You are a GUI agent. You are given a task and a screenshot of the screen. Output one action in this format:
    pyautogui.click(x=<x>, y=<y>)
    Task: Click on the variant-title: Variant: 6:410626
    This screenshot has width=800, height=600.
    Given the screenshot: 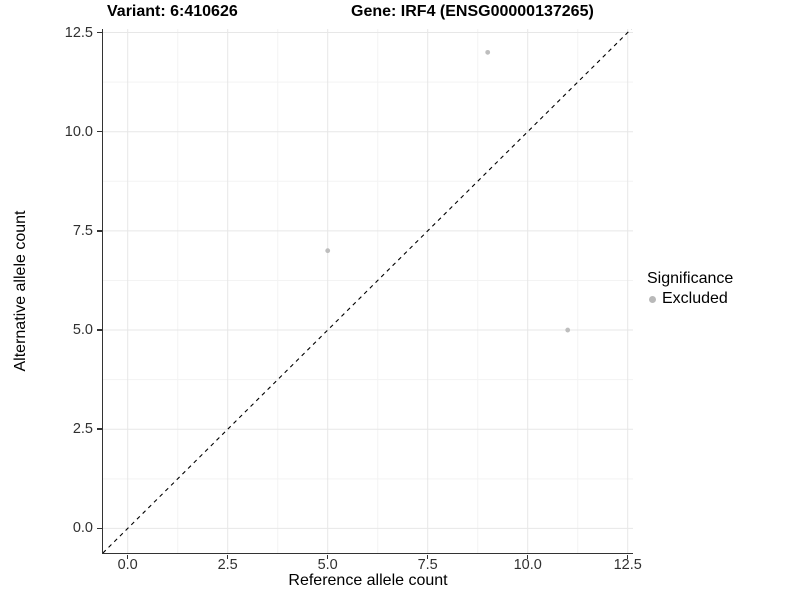 What is the action you would take?
    pyautogui.click(x=172, y=11)
    